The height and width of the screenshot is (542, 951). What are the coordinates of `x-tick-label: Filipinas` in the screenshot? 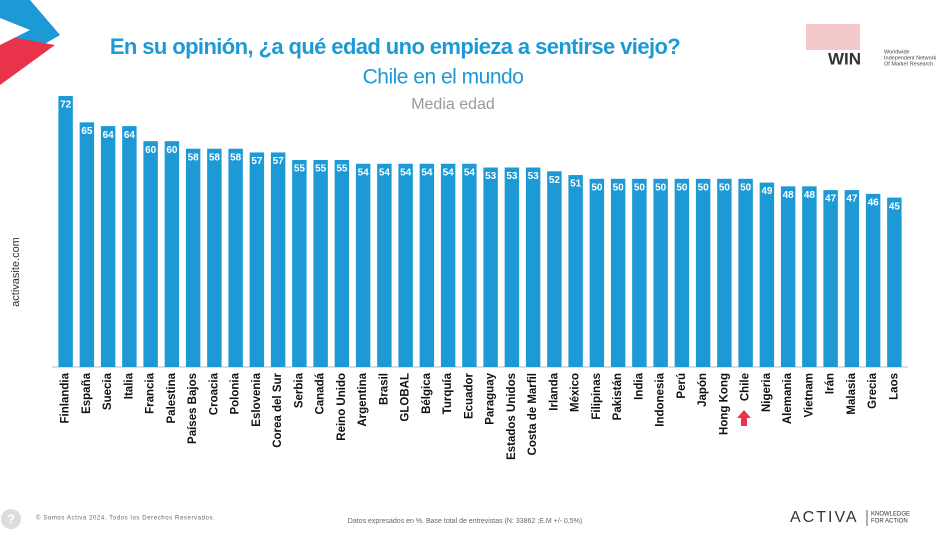 It's located at (597, 396).